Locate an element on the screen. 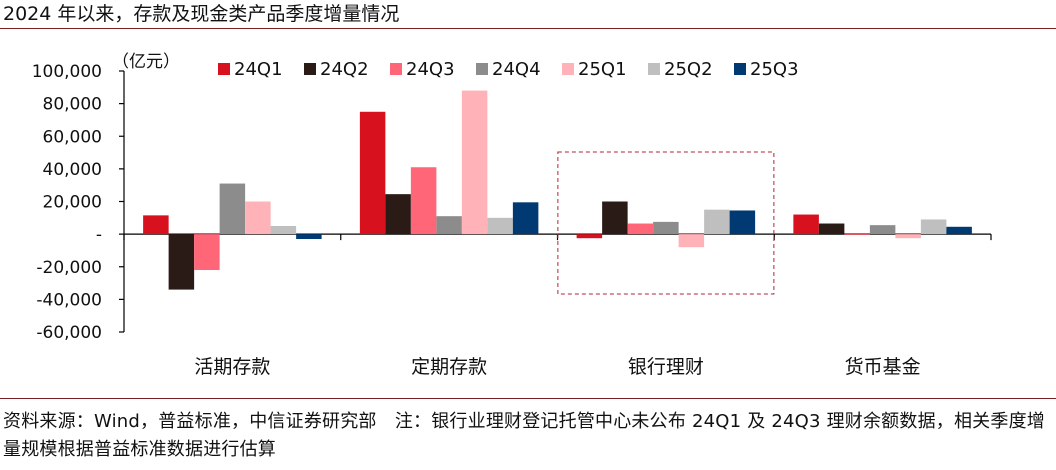 Image resolution: width=1056 pixels, height=470 pixels. bar-定期存款-24Q1 is located at coordinates (372, 173).